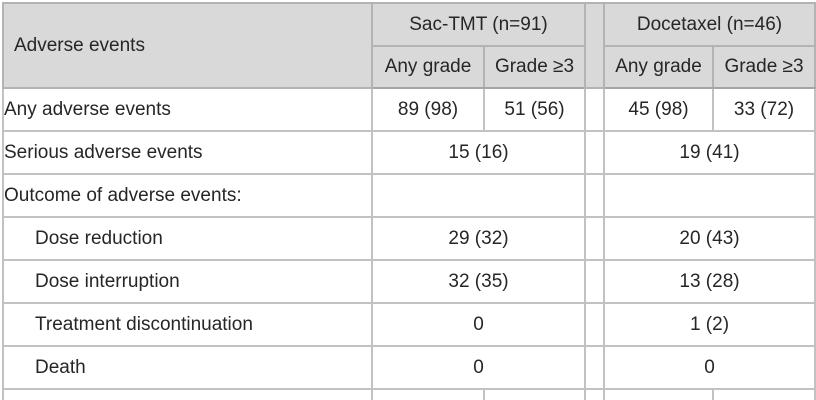  I want to click on header-subcolumn-row: Any grade Grade ≥3 Any grade Grade ≥3, so click(409, 67).